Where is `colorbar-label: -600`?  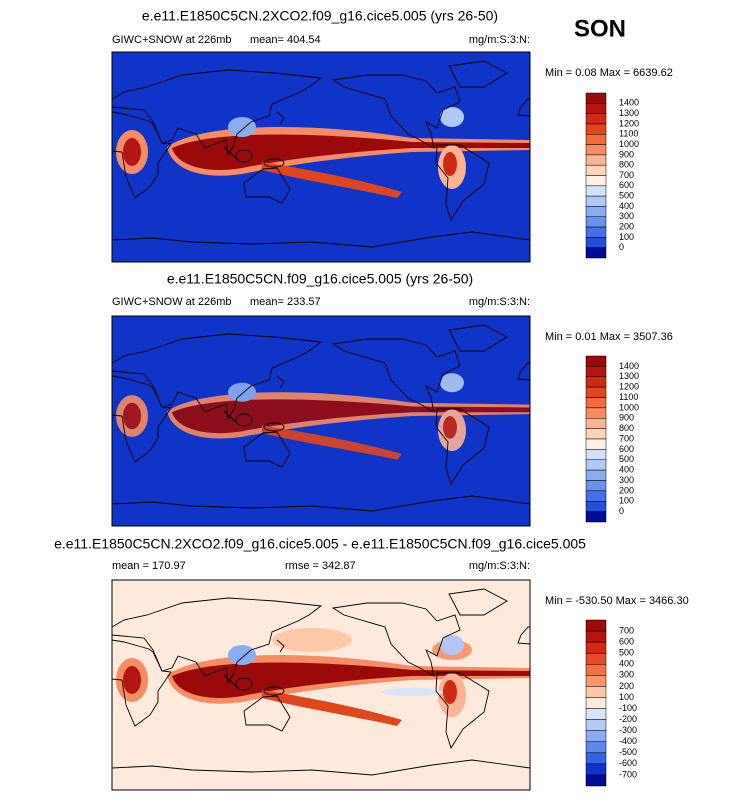 colorbar-label: -600 is located at coordinates (628, 763).